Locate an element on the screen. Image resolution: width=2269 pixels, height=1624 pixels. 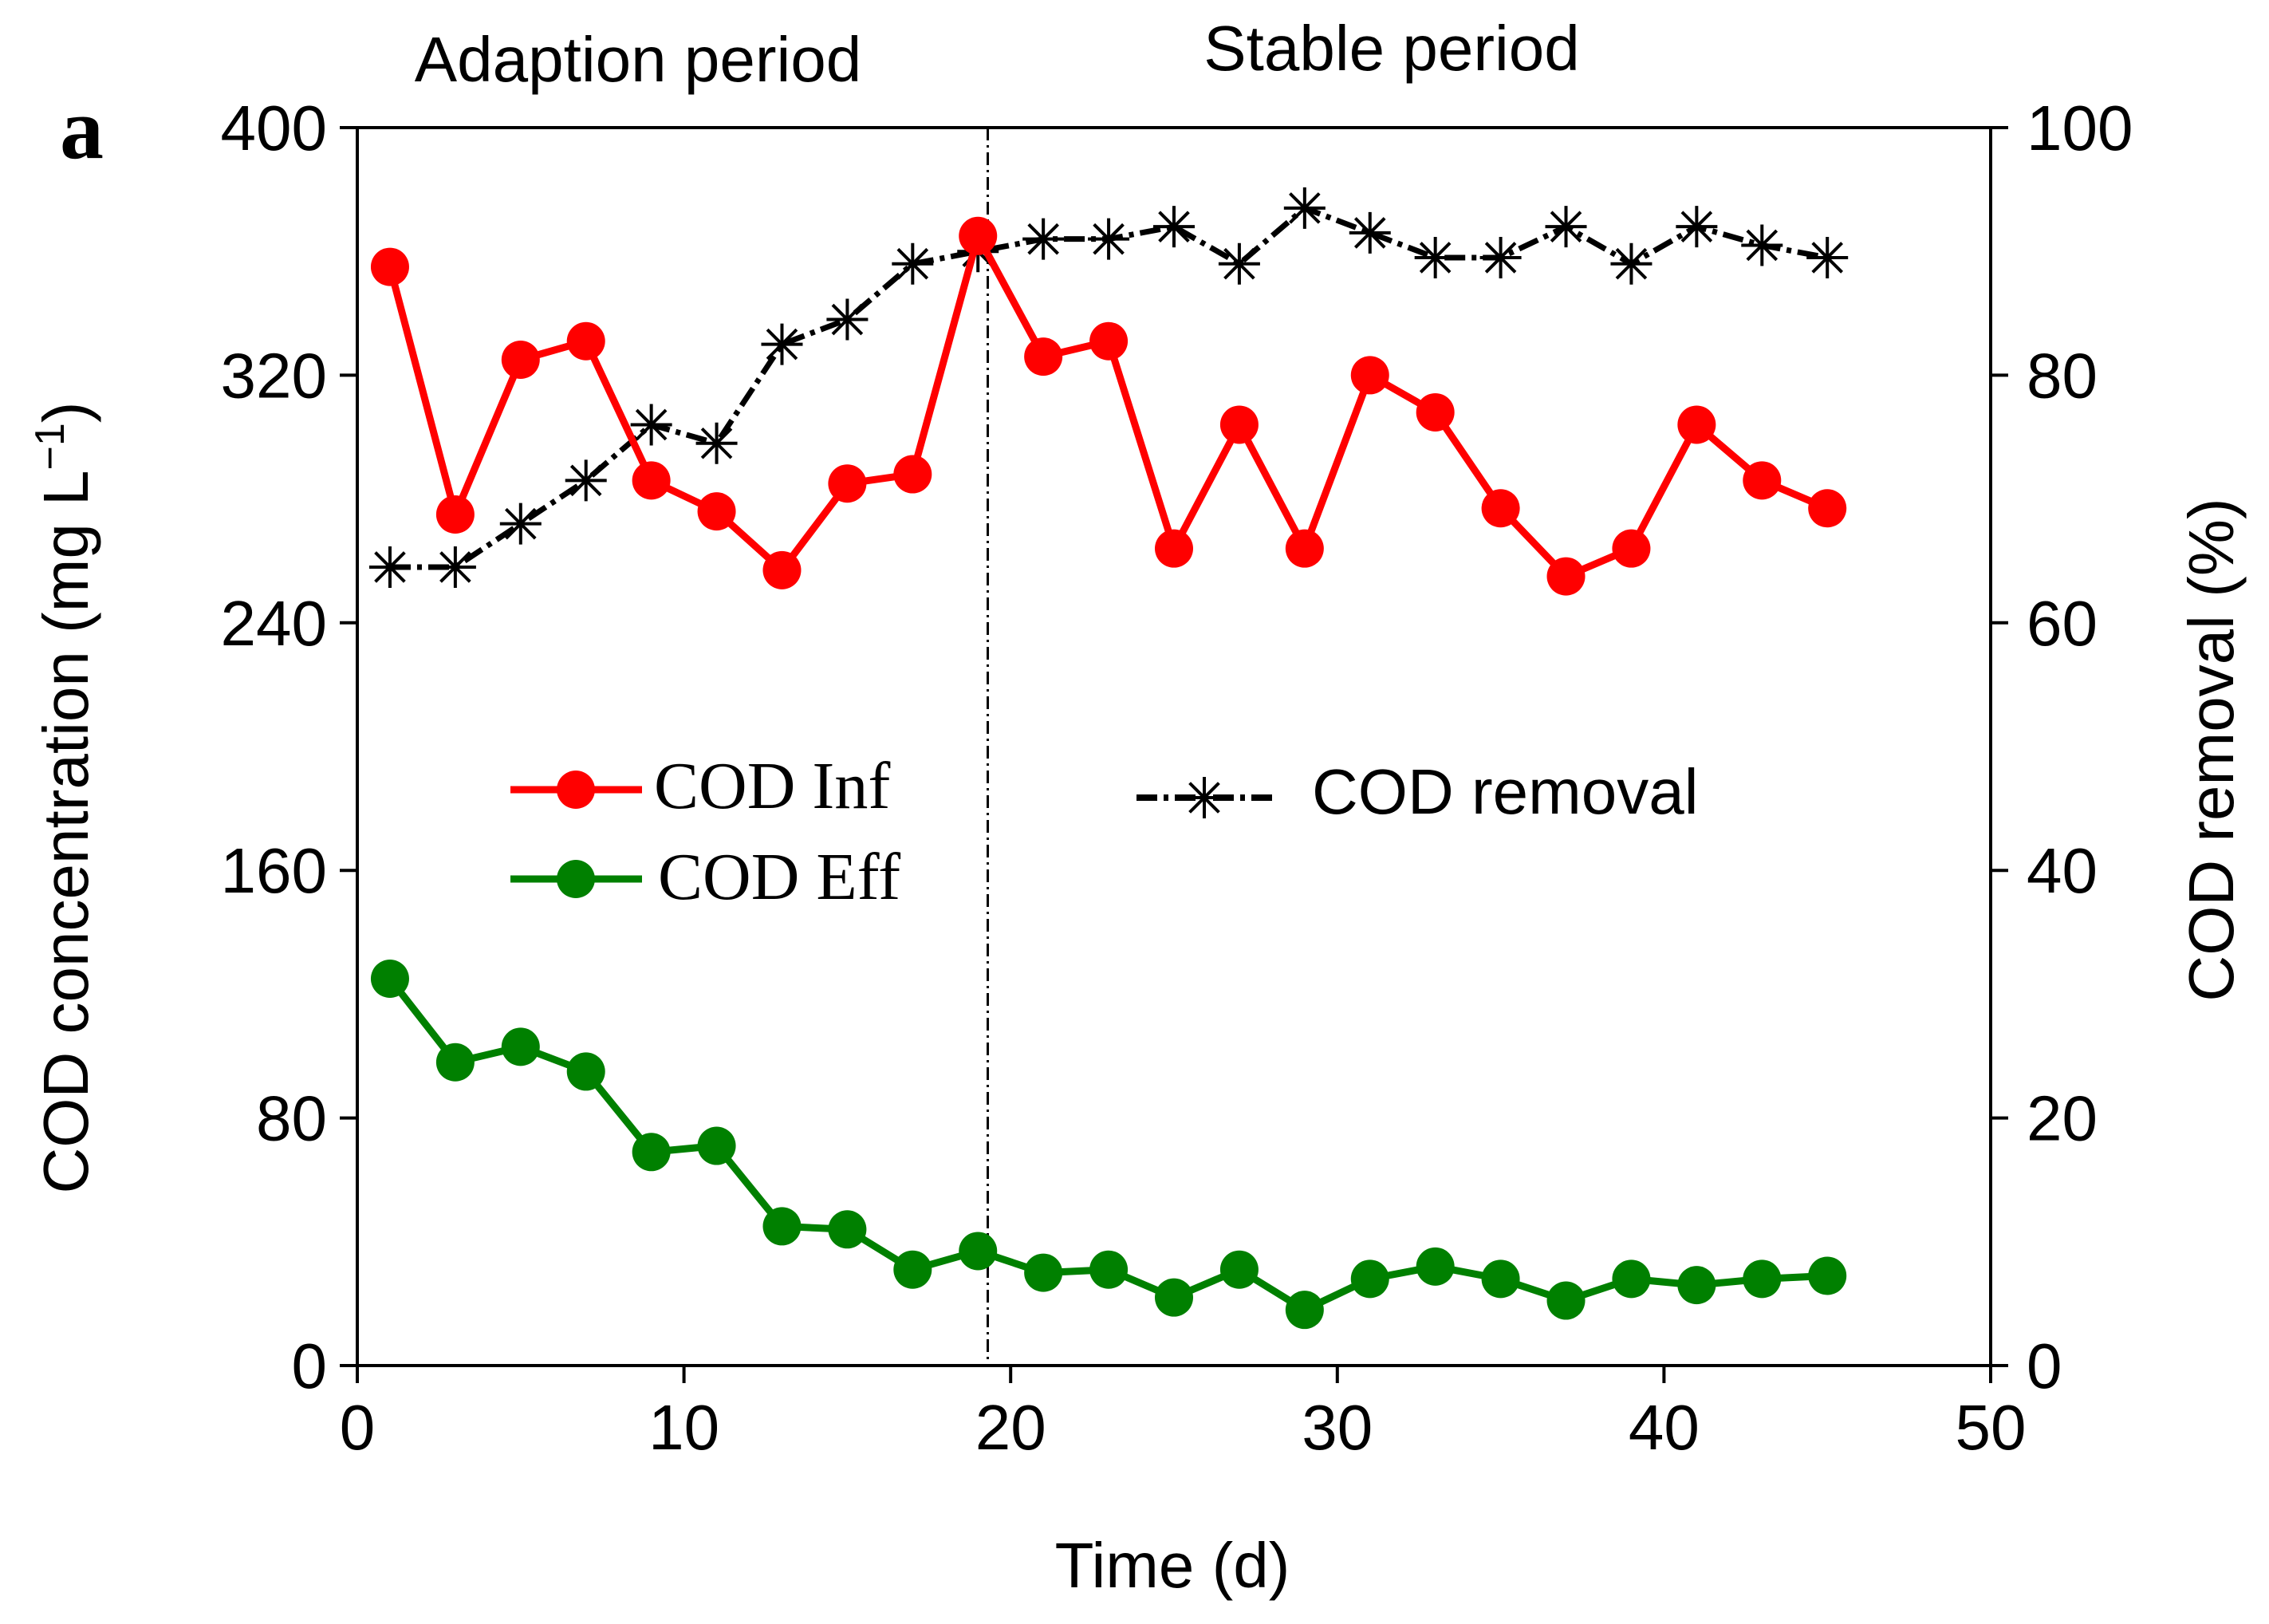
legend-inf-label: COD Inf is located at coordinates (772, 786).